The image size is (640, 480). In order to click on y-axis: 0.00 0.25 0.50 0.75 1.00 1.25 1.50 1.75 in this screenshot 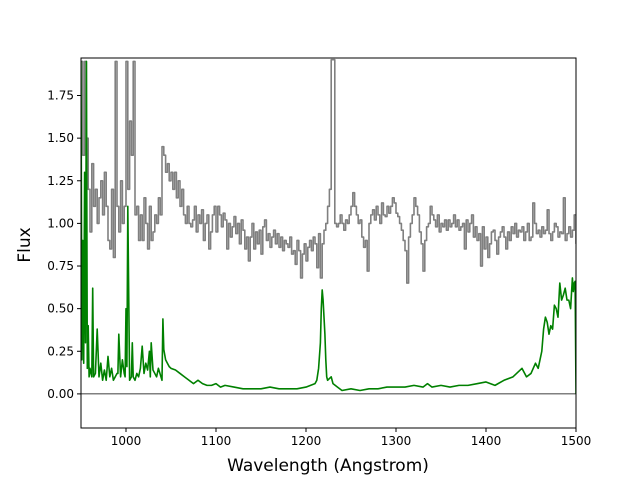, I will do `click(64, 245)`.